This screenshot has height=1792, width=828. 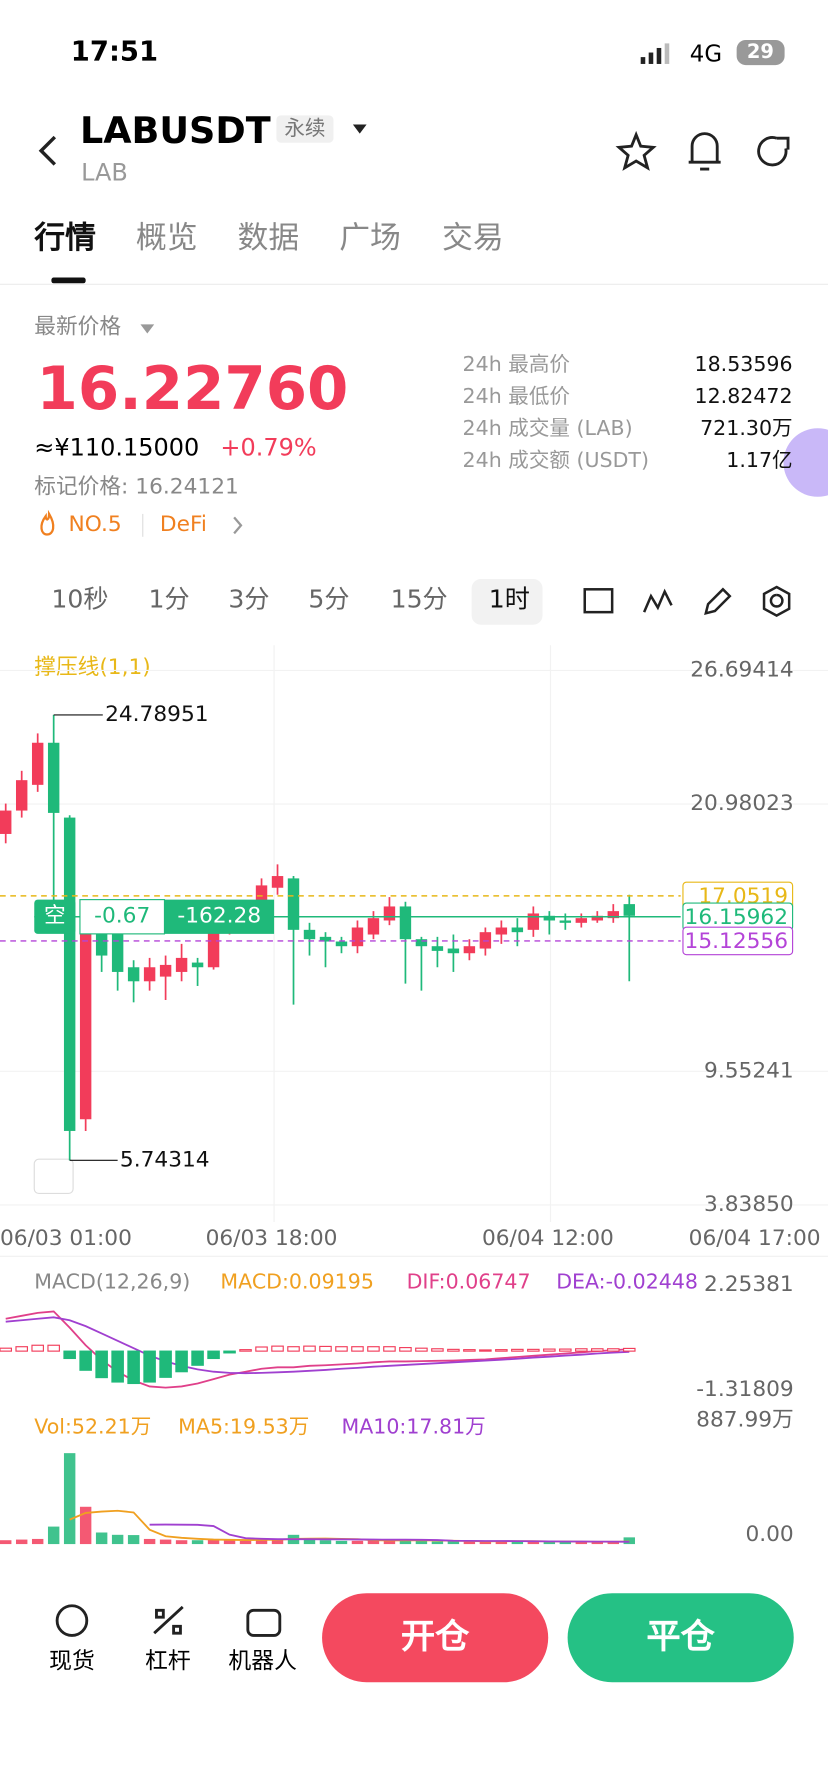 What do you see at coordinates (749, 1204) in the screenshot?
I see `y-tick-label: 3.83850` at bounding box center [749, 1204].